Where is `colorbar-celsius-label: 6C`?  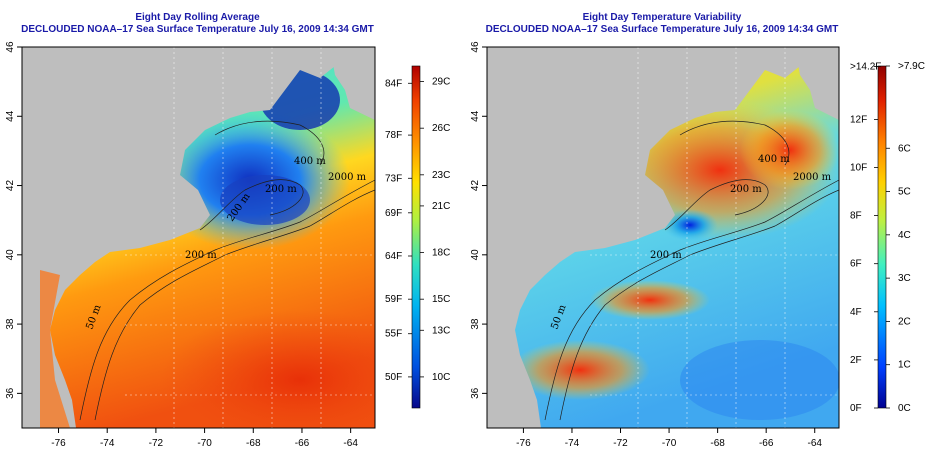 colorbar-celsius-label: 6C is located at coordinates (904, 148).